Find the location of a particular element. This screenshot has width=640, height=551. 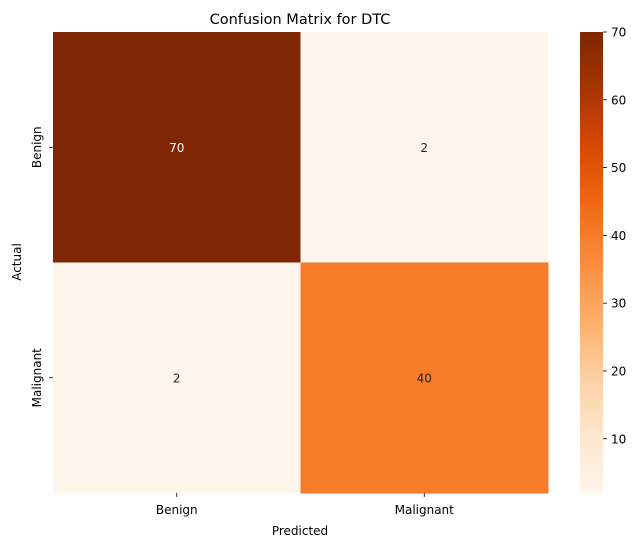

colorbar-tick-label: 10 is located at coordinates (618, 439).